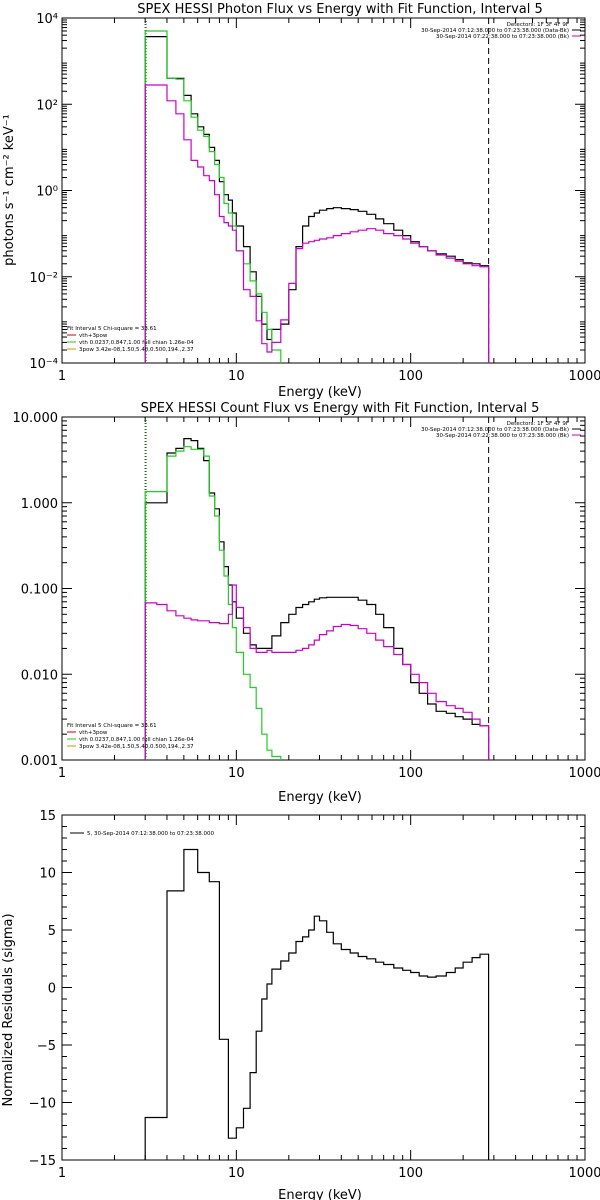 This screenshot has width=600, height=1200. What do you see at coordinates (36, 418) in the screenshot?
I see `count-flux-y-tick-label: 10.000` at bounding box center [36, 418].